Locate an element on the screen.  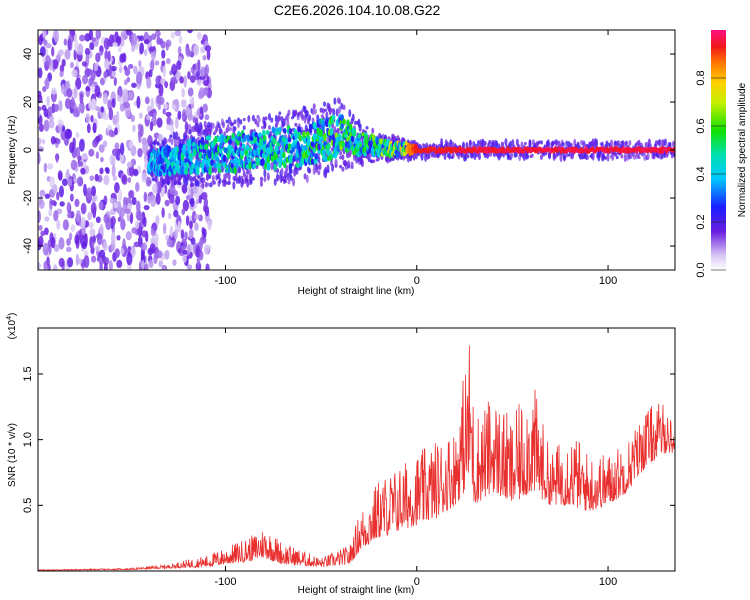
snr-y-tick-label: 0.5 is located at coordinates (28, 505).